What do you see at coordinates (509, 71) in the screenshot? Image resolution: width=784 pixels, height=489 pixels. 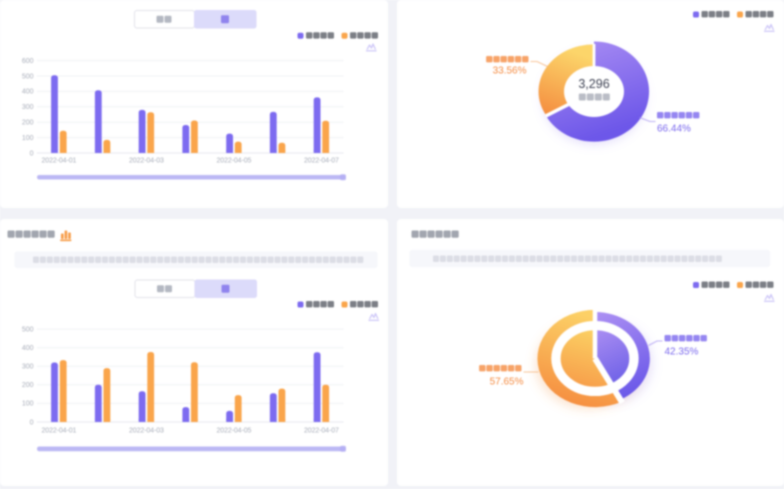 I see `svg-text: 33.56%` at bounding box center [509, 71].